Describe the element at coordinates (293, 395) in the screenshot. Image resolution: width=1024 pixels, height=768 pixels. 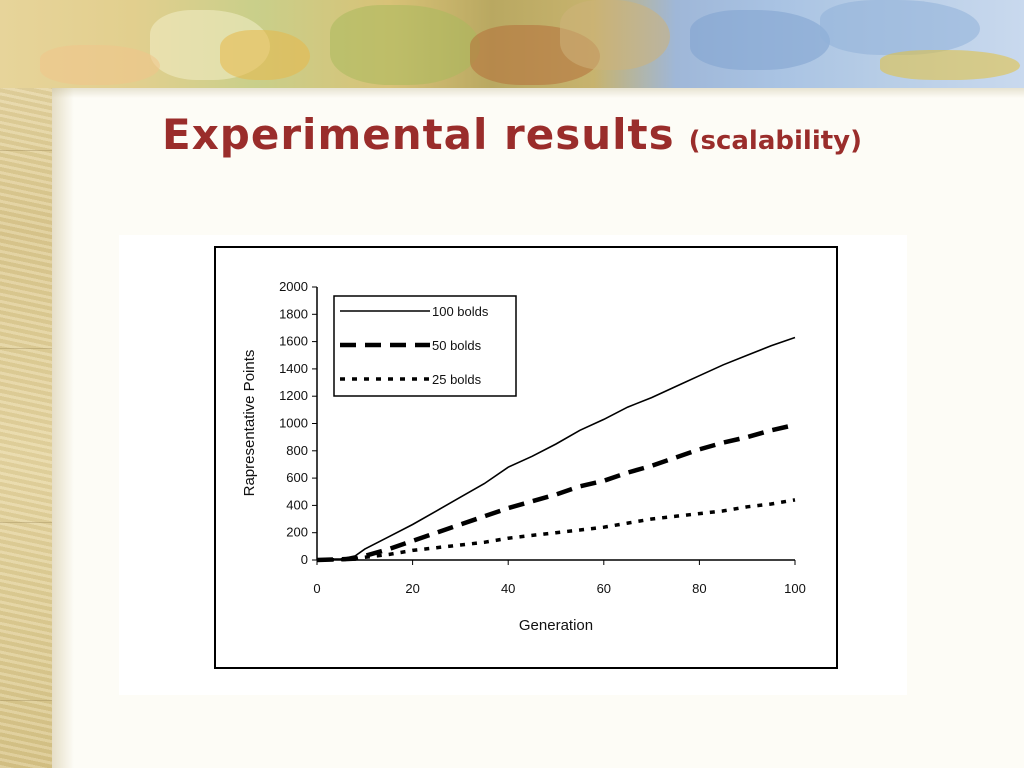
I see `y-tick-label: 1200` at that location.